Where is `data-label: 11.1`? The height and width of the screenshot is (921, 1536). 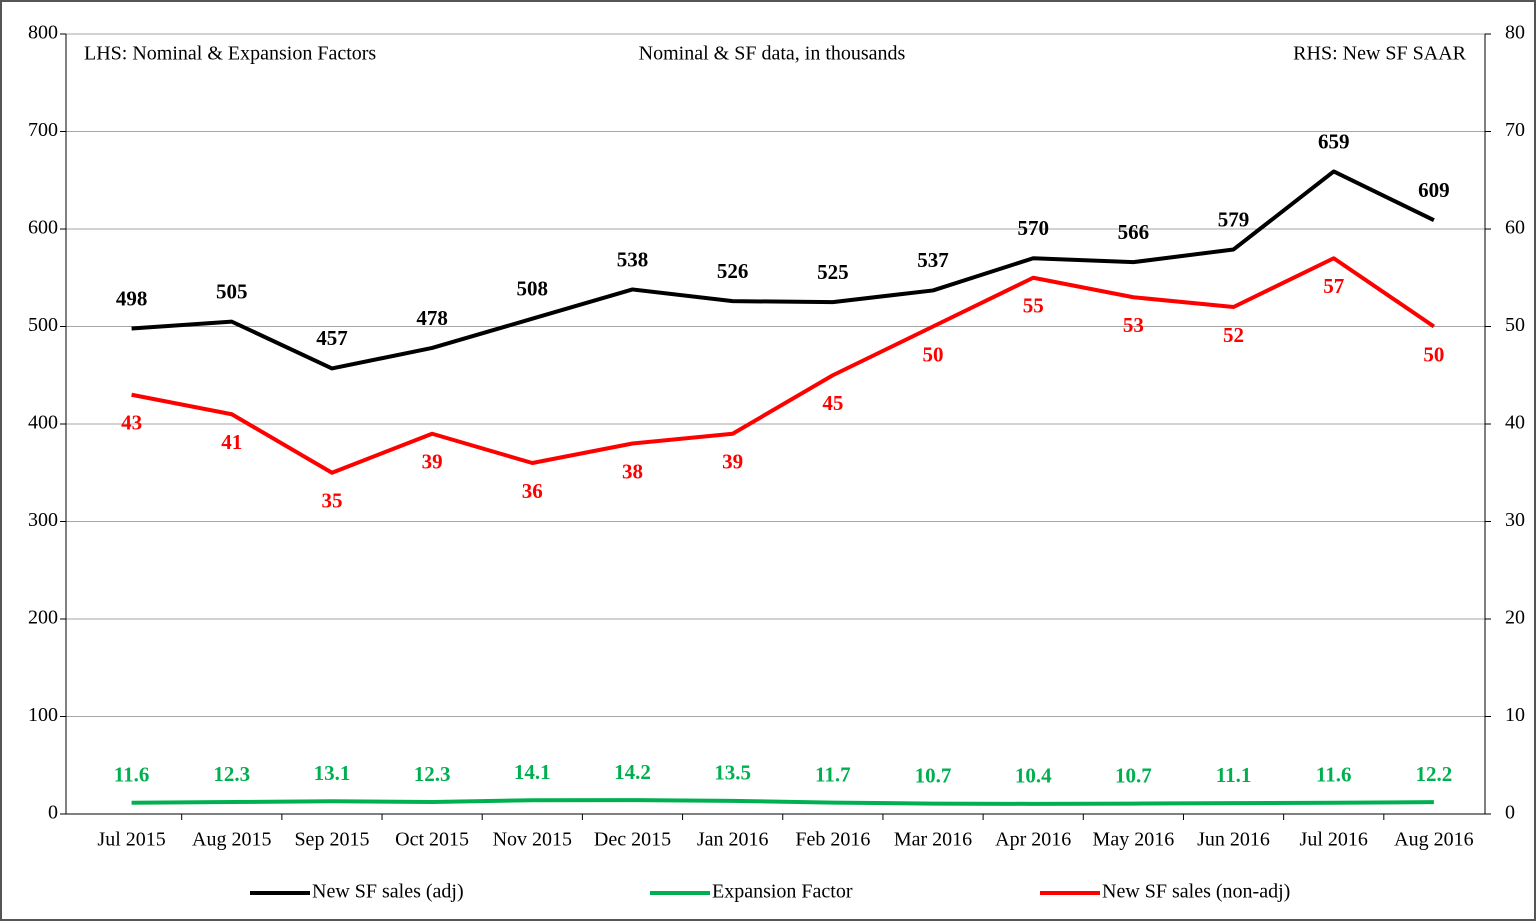
data-label: 11.1 is located at coordinates (1234, 775).